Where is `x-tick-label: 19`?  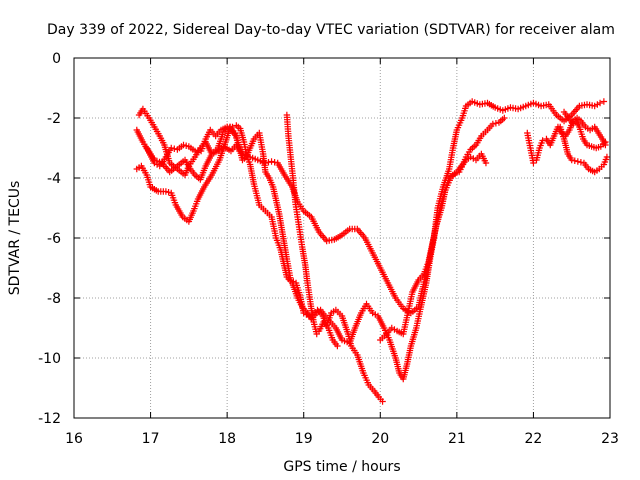
x-tick-label: 19 is located at coordinates (304, 439).